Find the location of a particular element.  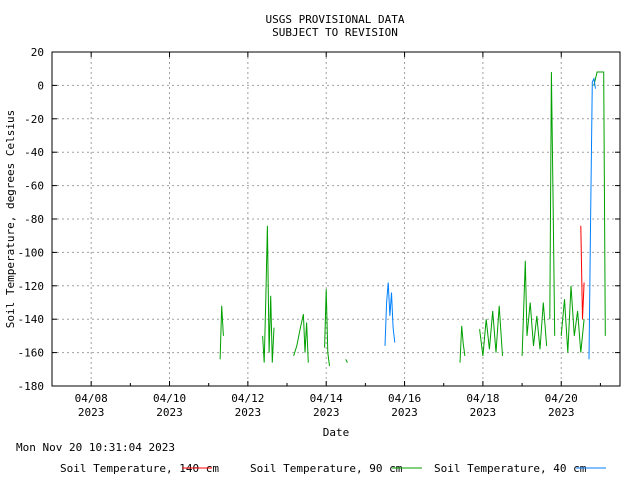

y-tick-label: -40 is located at coordinates (34, 152).